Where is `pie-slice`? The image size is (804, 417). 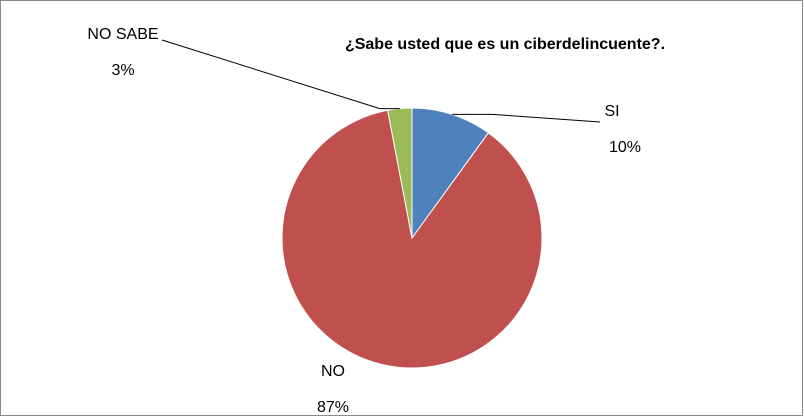 pie-slice is located at coordinates (450, 173).